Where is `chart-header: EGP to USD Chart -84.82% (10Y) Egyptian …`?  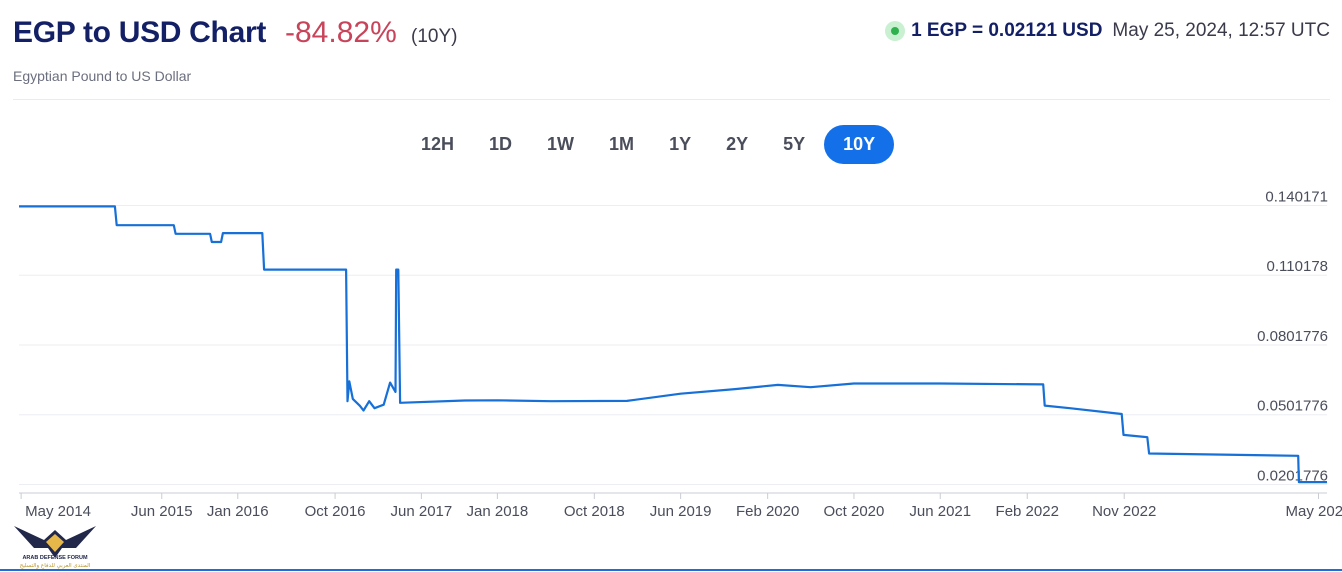
chart-header: EGP to USD Chart -84.82% (10Y) Egyptian … is located at coordinates (677, 54).